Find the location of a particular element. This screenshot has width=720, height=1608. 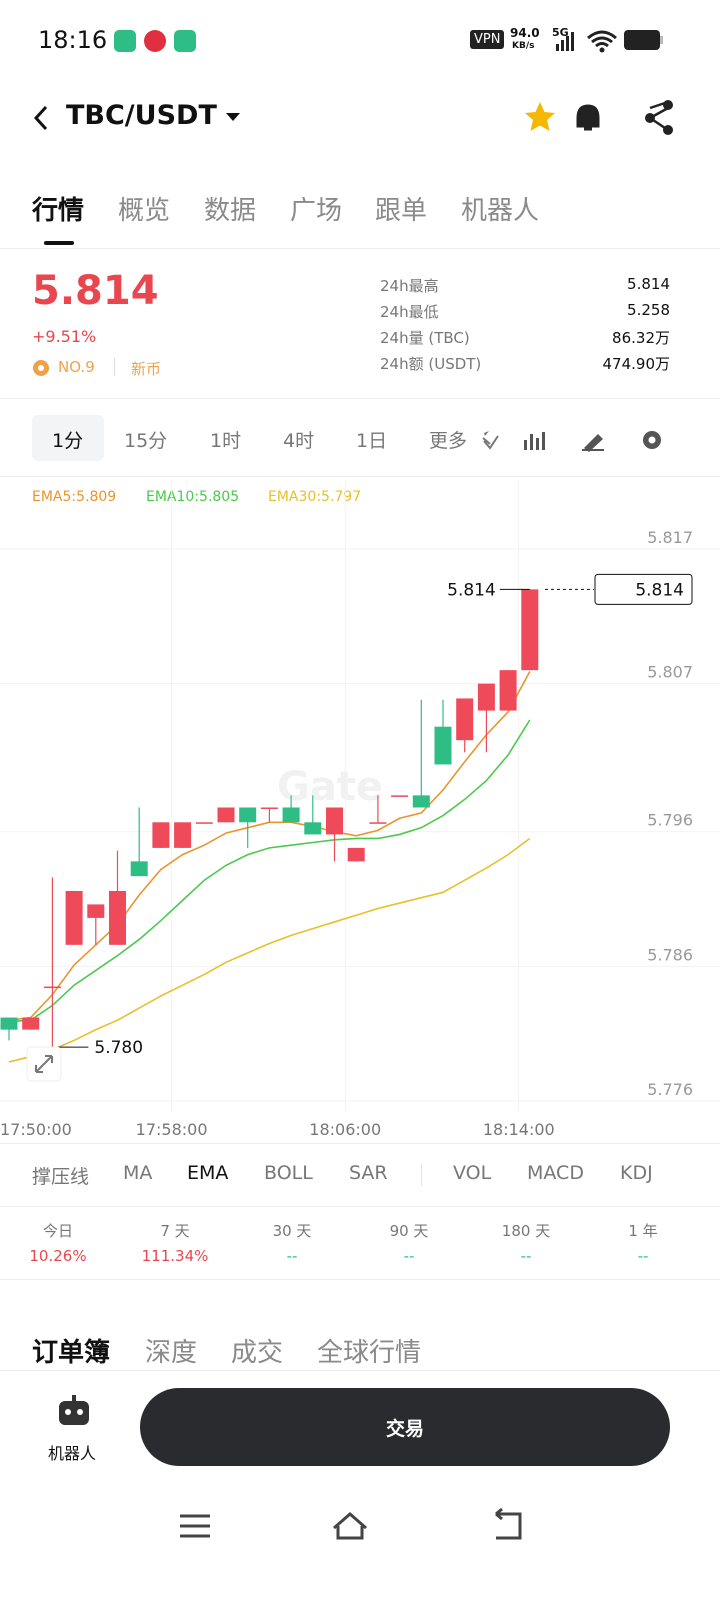

return-label: 今日 is located at coordinates (57, 1231).